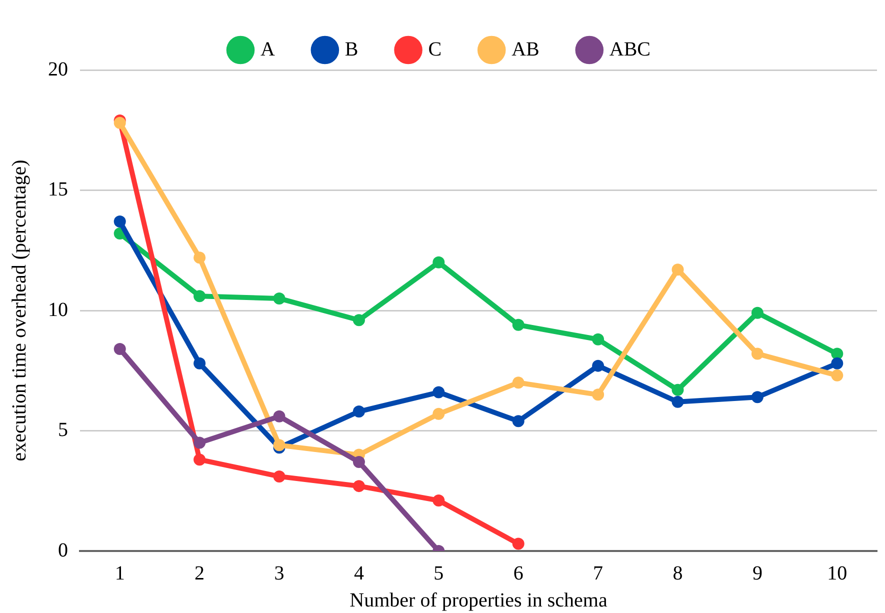 This screenshot has height=613, width=885. Describe the element at coordinates (19, 311) in the screenshot. I see `y-axis-title: execution time overhead (percentage)` at that location.